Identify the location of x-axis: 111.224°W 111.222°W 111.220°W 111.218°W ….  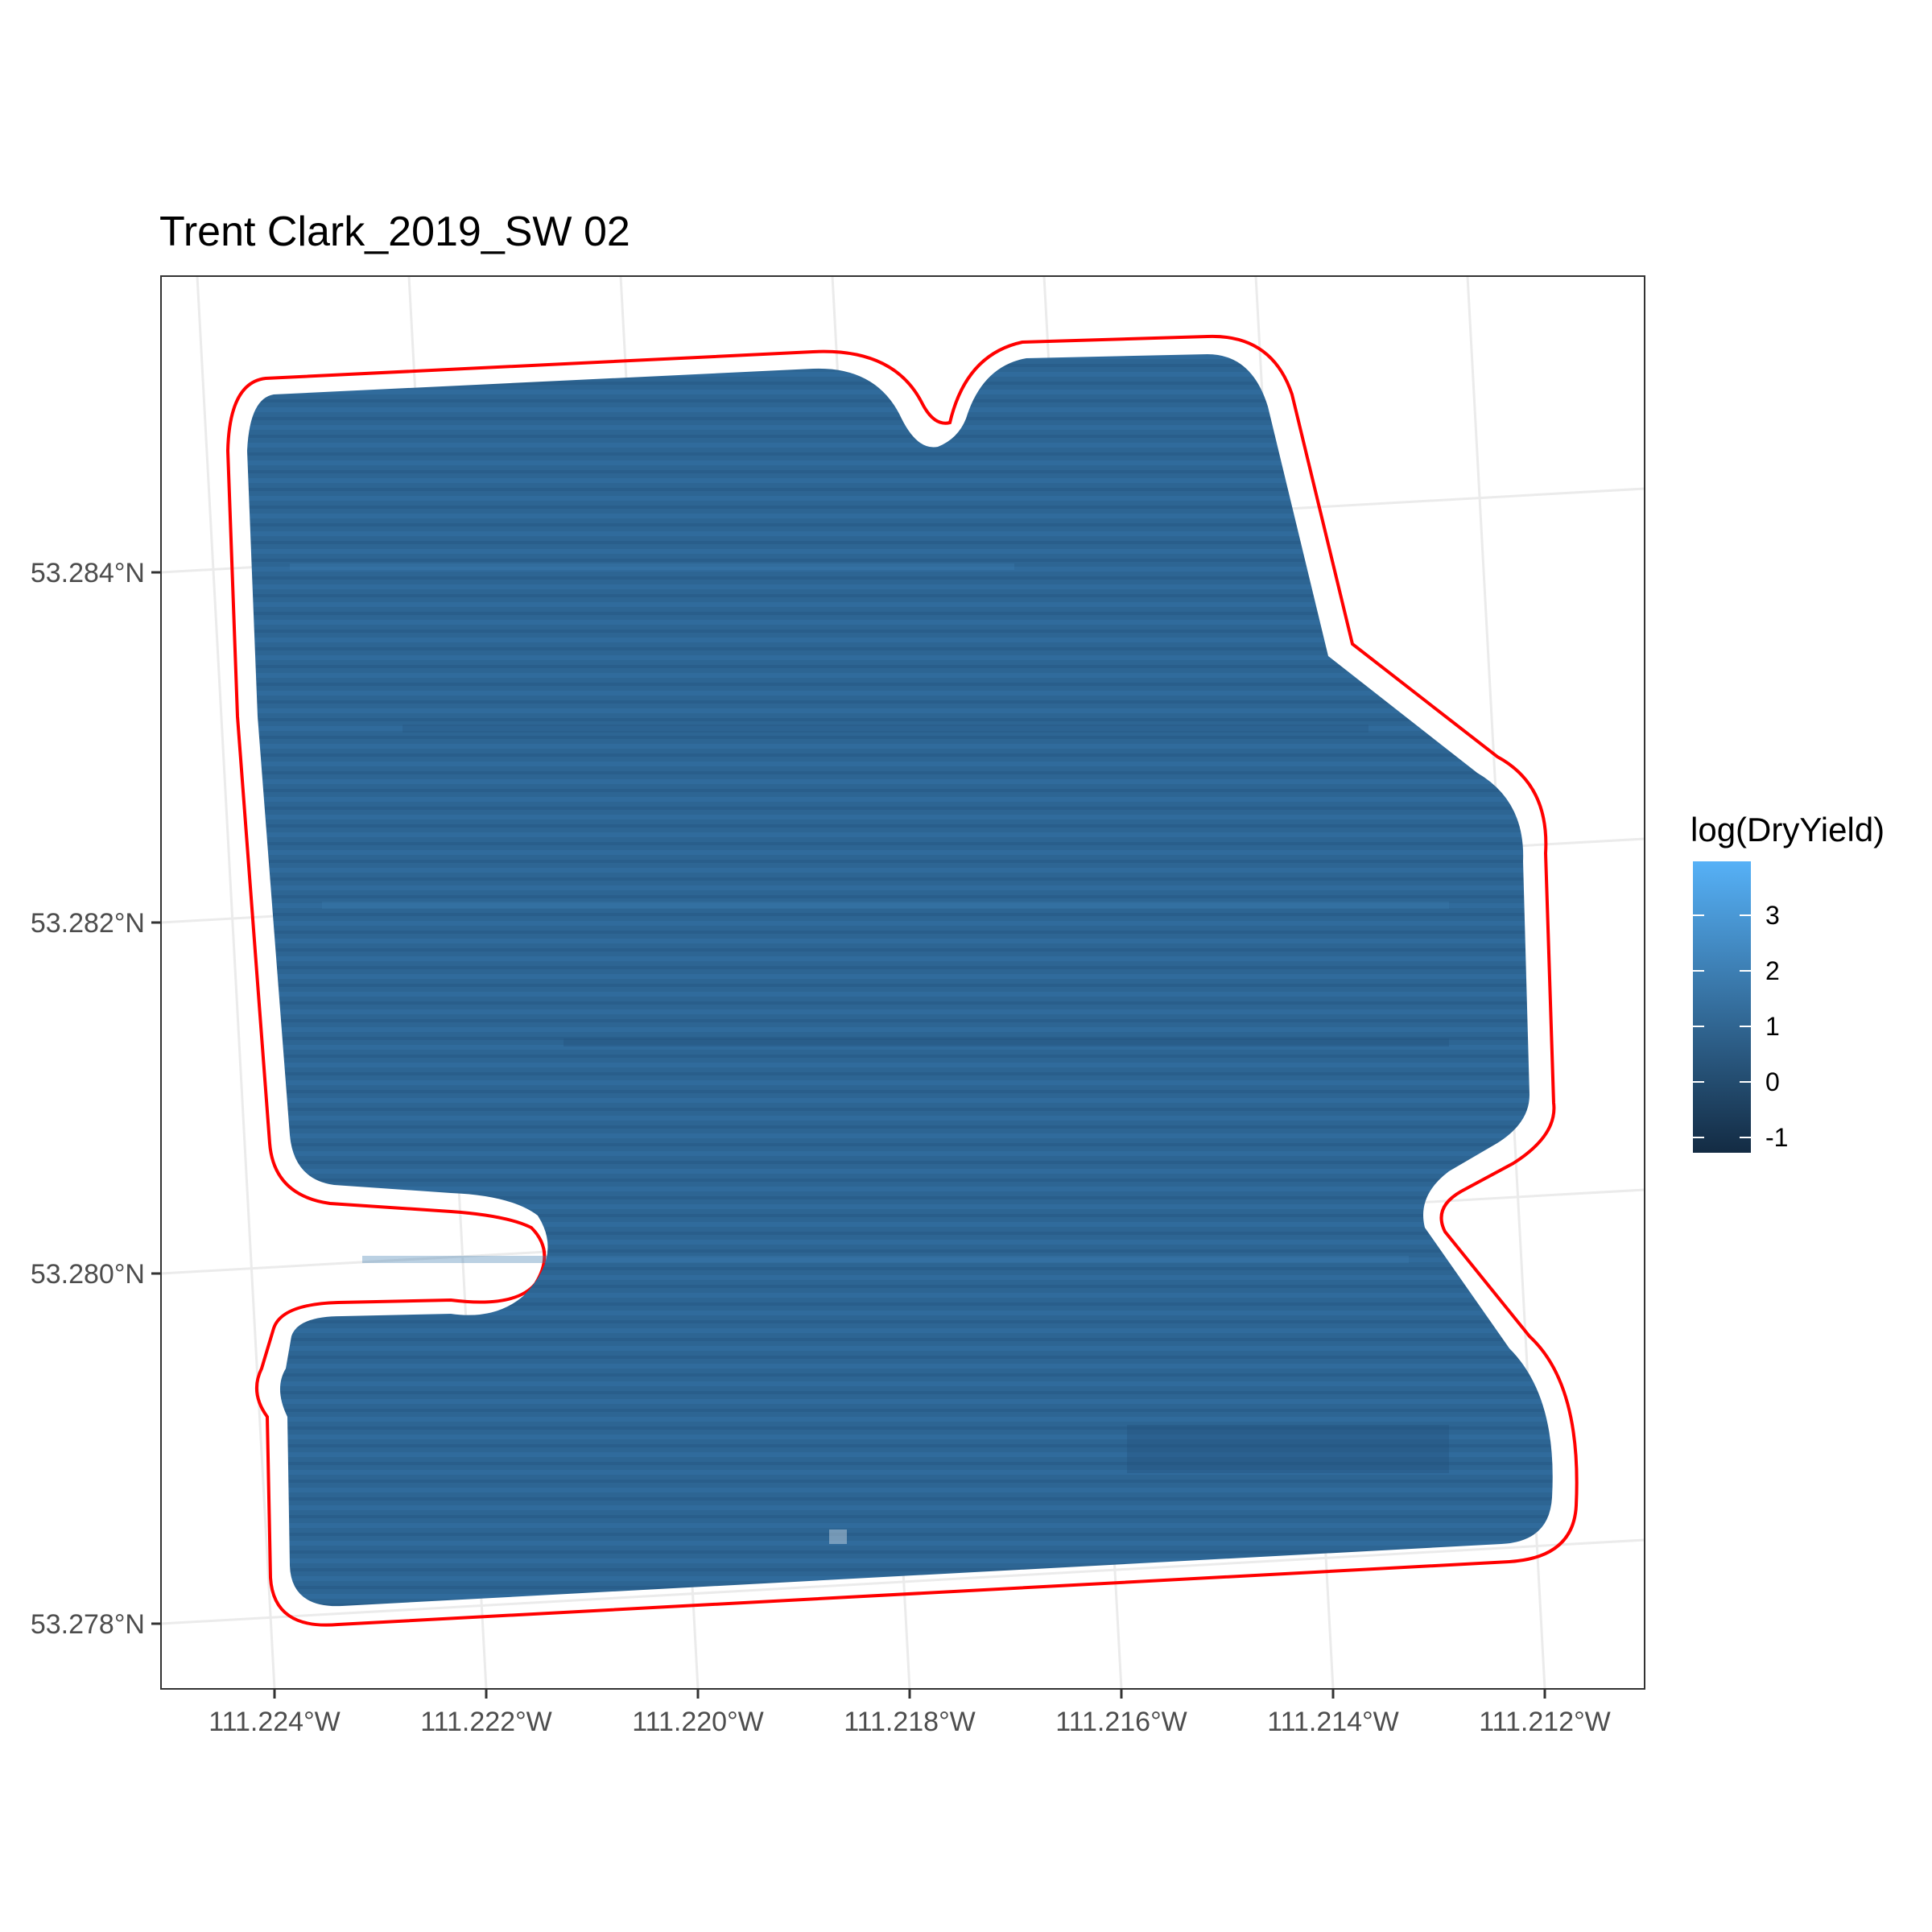
(909, 1713).